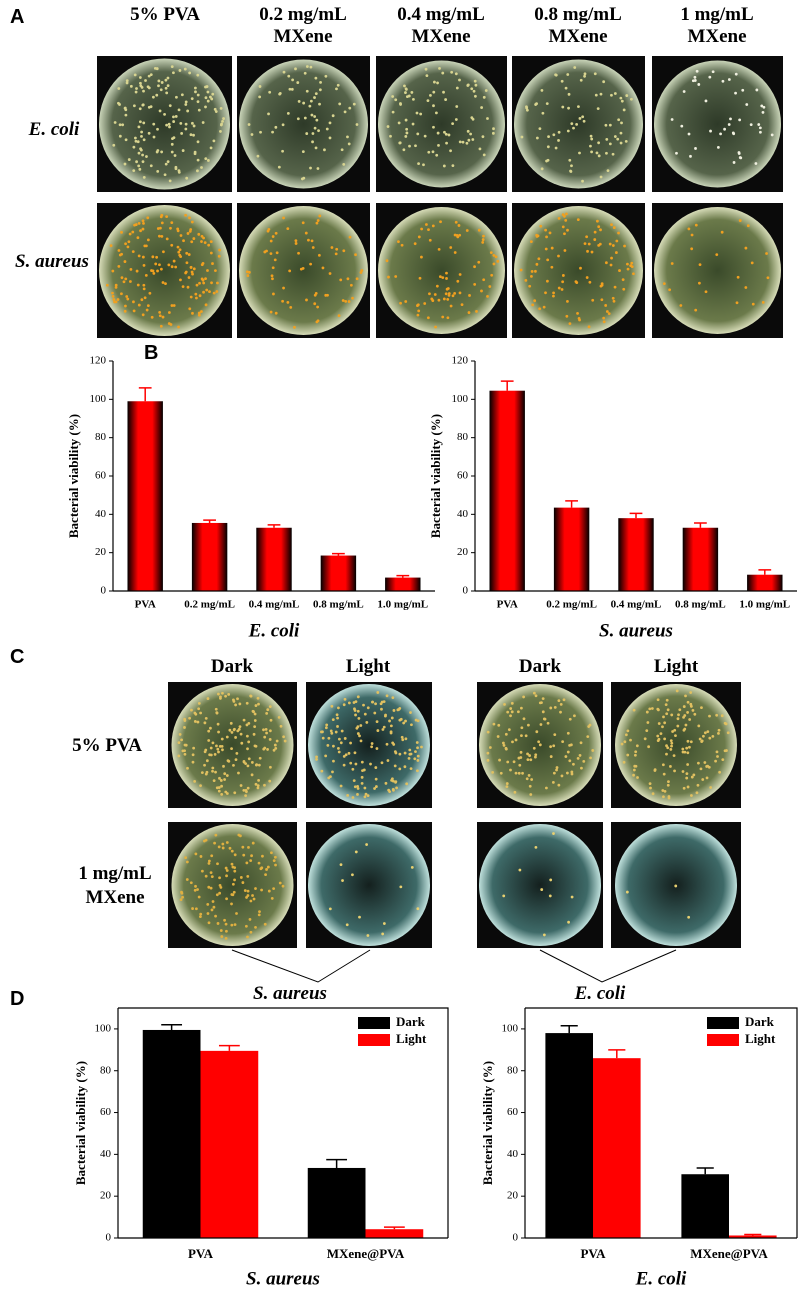 Image resolution: width=809 pixels, height=1290 pixels. Describe the element at coordinates (17, 999) in the screenshot. I see `panel-label: D` at that location.